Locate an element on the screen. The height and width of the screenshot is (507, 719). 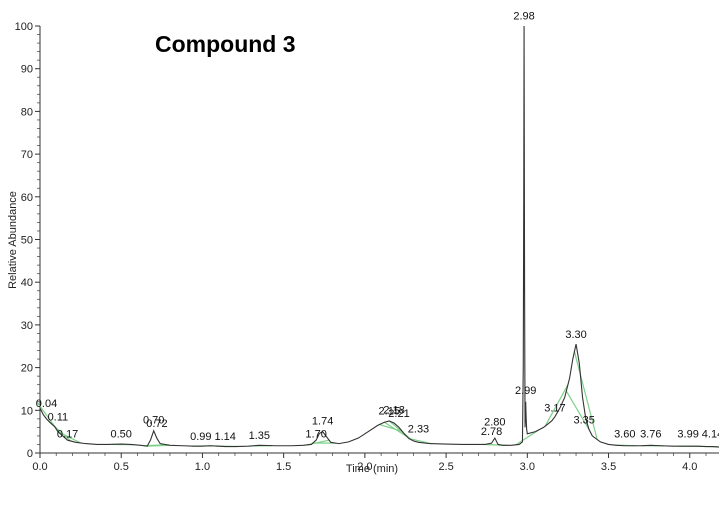
y-axis-ticks: 0 10 20 30 40 50 60 70 80 90 100 is located at coordinates (27, 240).